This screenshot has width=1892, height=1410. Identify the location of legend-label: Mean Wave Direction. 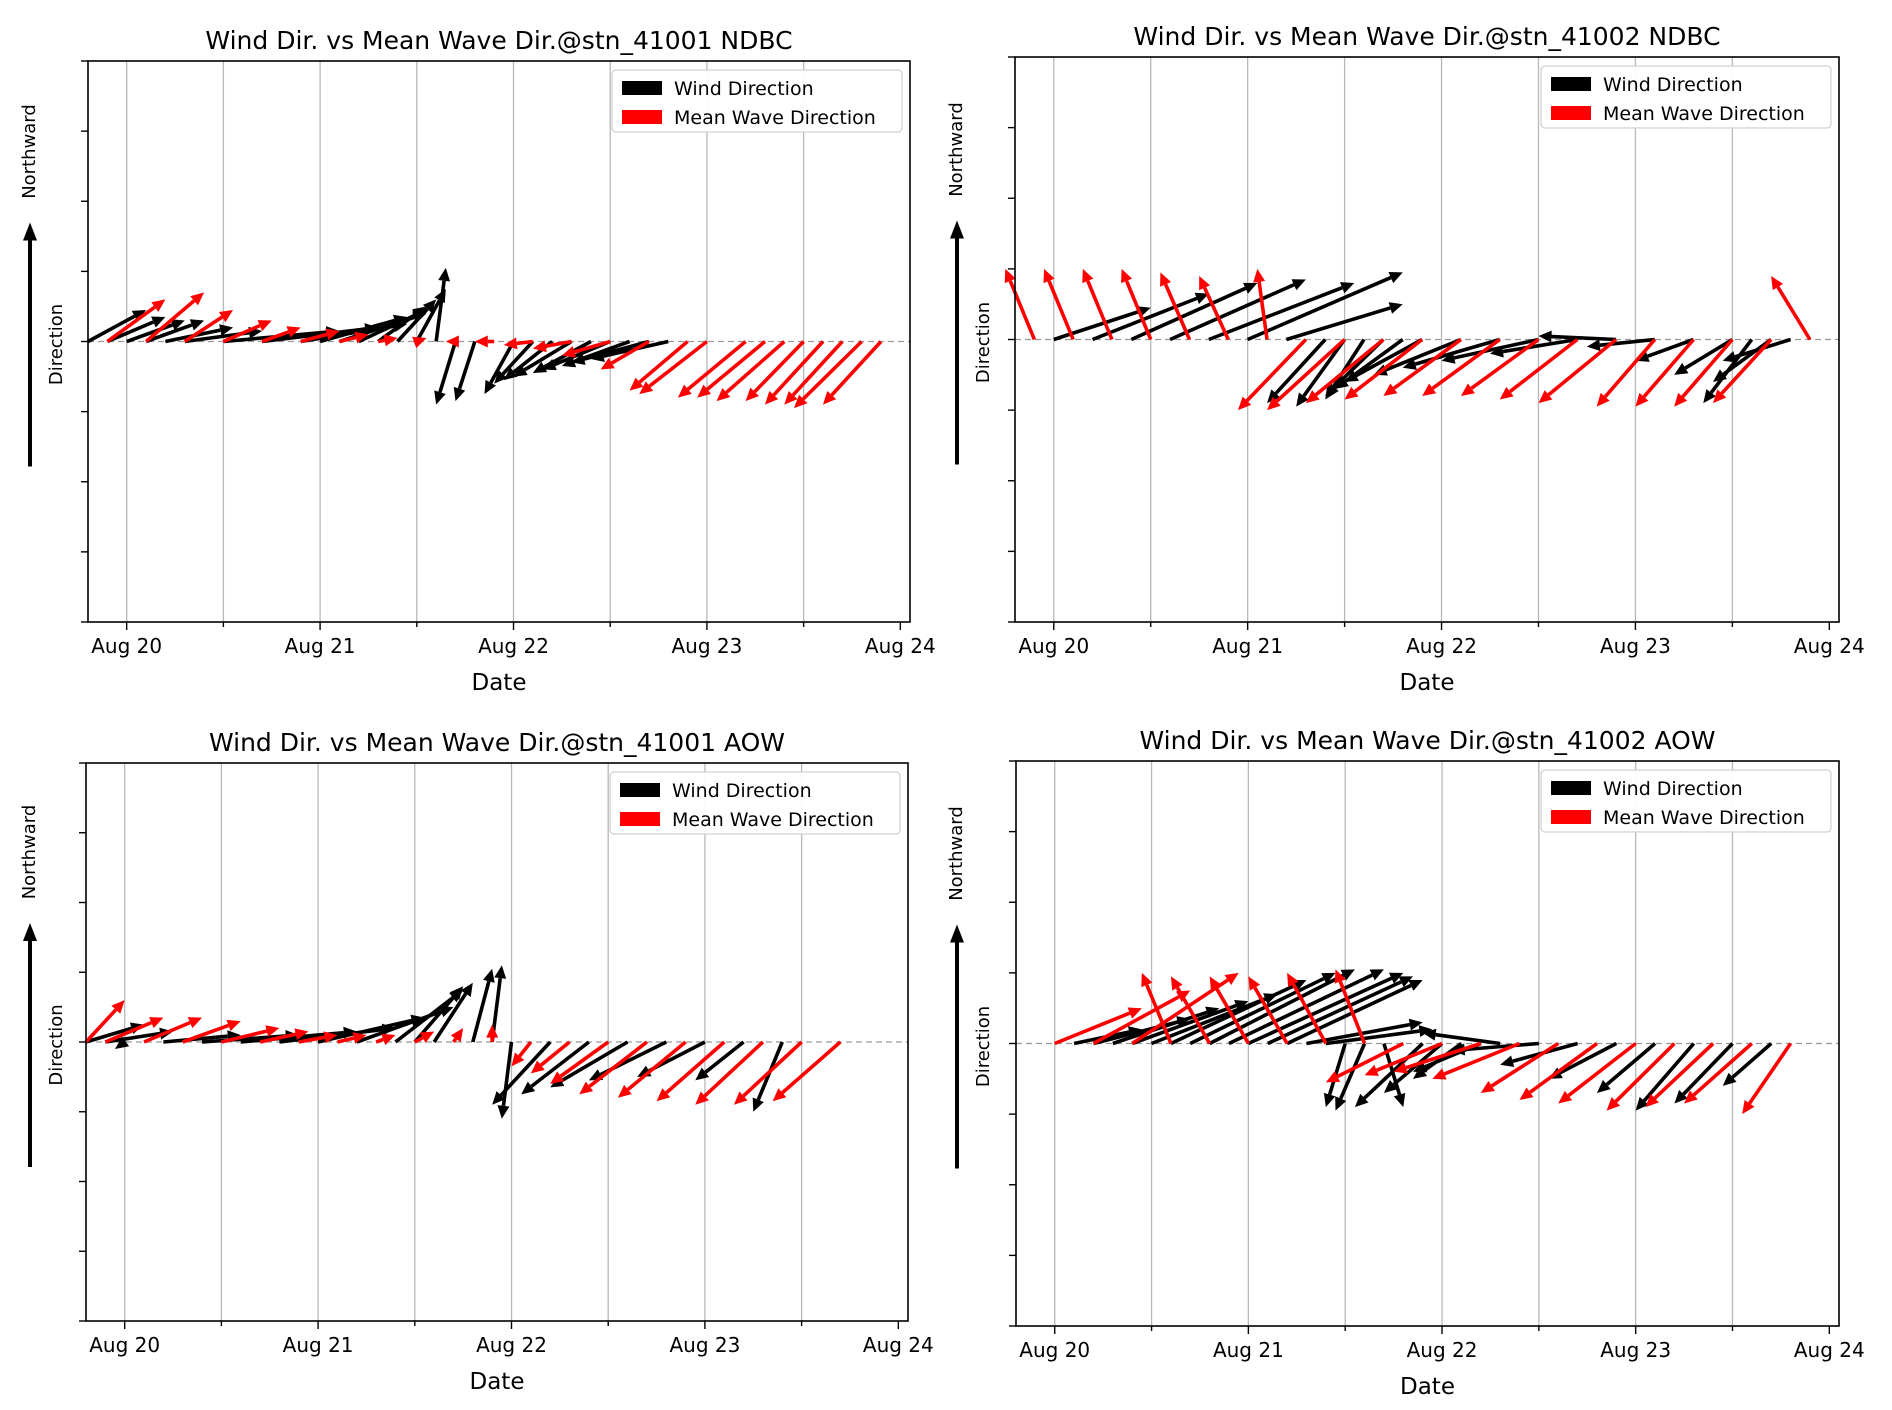
(775, 118).